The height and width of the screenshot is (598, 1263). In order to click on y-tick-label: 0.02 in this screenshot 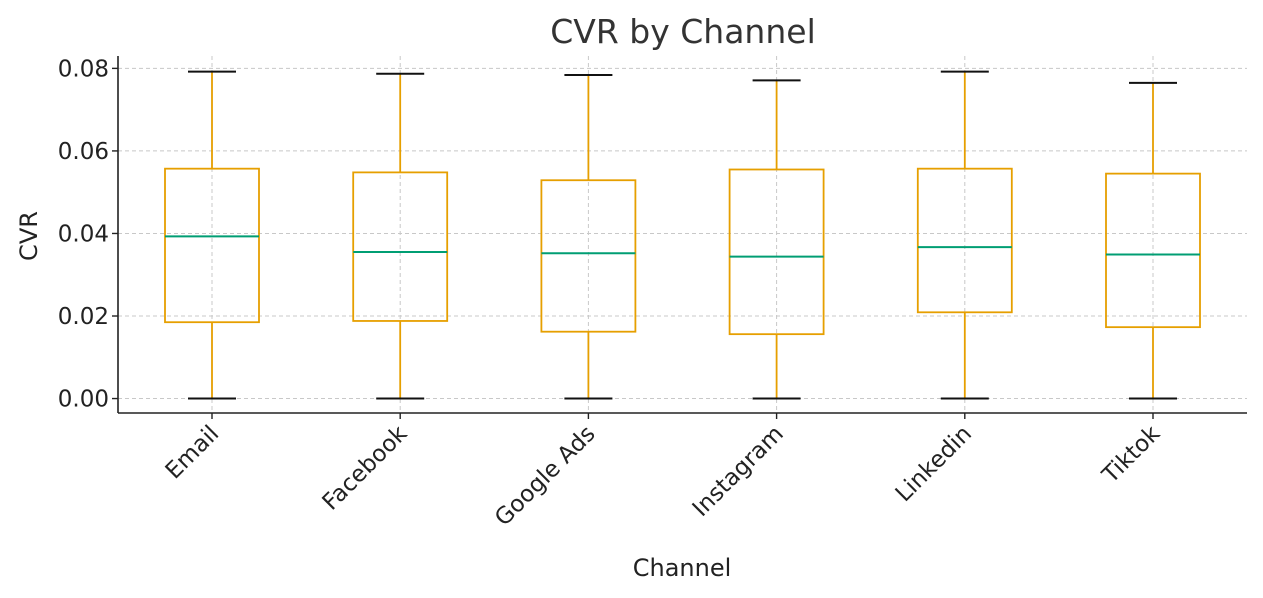, I will do `click(83, 317)`.